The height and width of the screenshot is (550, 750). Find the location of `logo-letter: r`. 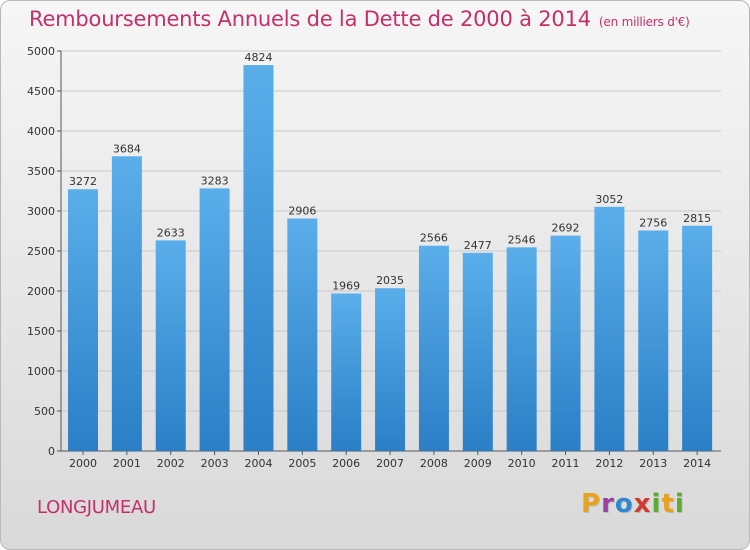

logo-letter: r is located at coordinates (608, 504).